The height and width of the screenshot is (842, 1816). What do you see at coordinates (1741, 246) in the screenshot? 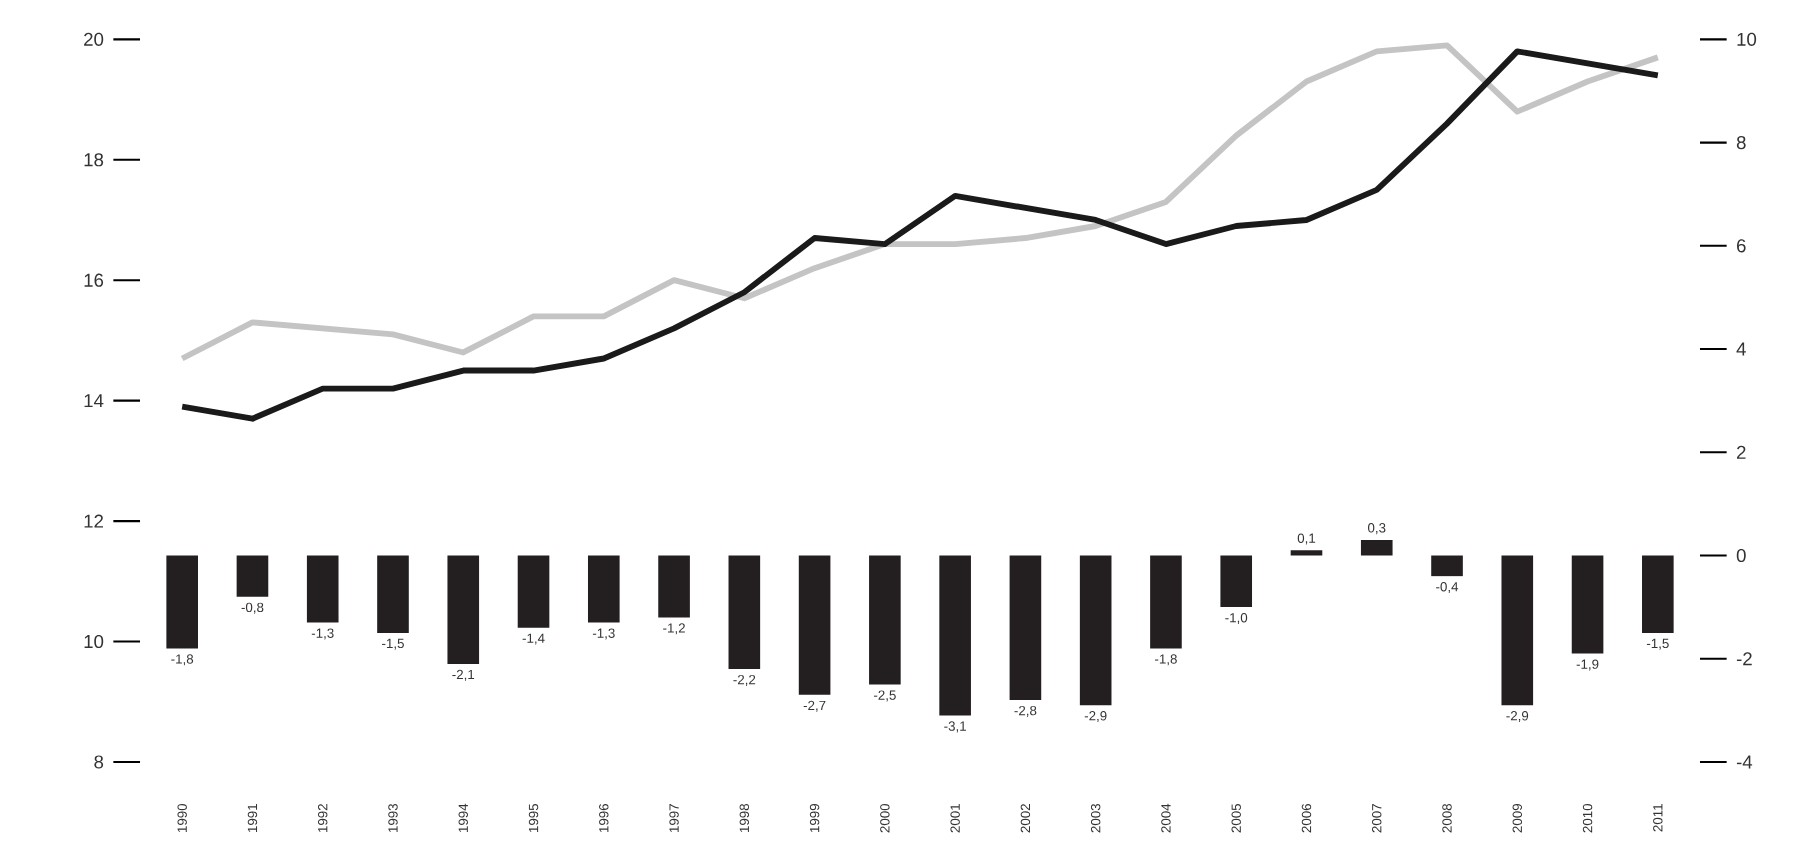
I see `y2-tick-label: 6` at bounding box center [1741, 246].